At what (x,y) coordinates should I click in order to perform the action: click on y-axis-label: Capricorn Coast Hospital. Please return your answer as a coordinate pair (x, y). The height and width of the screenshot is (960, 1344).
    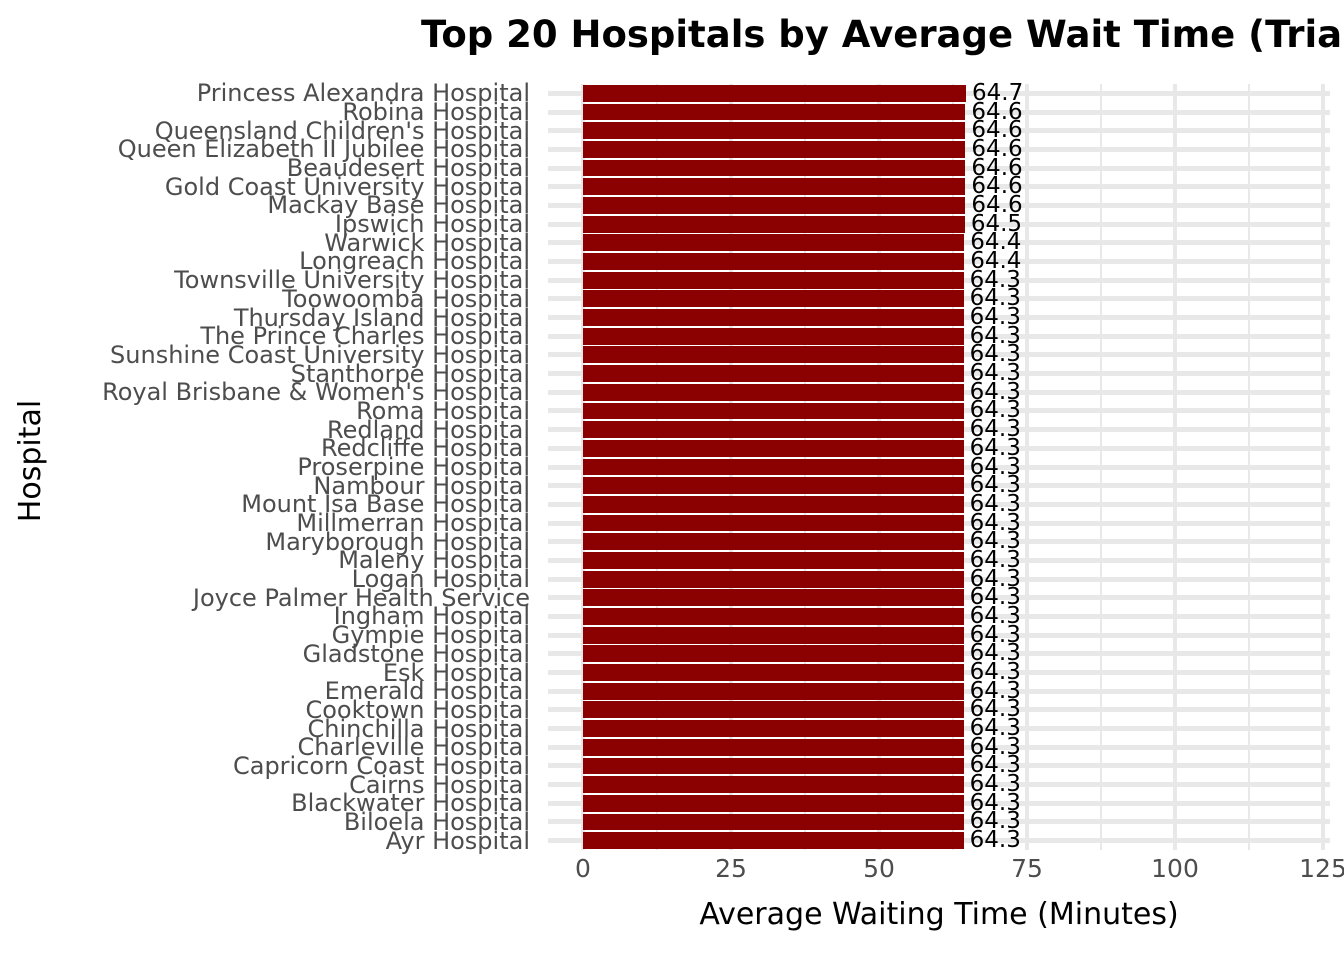
    Looking at the image, I should click on (381, 765).